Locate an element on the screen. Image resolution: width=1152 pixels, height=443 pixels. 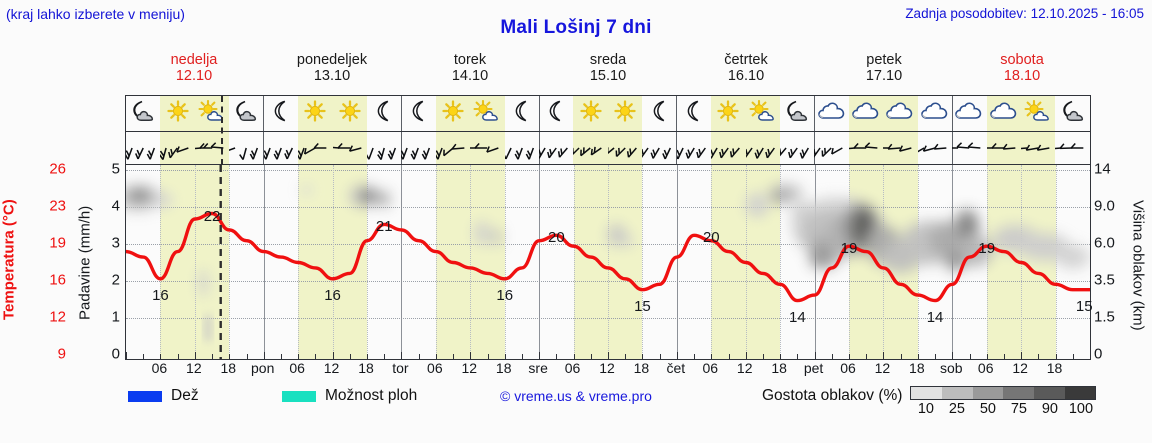
x-axis-label: 18 is located at coordinates (228, 368).